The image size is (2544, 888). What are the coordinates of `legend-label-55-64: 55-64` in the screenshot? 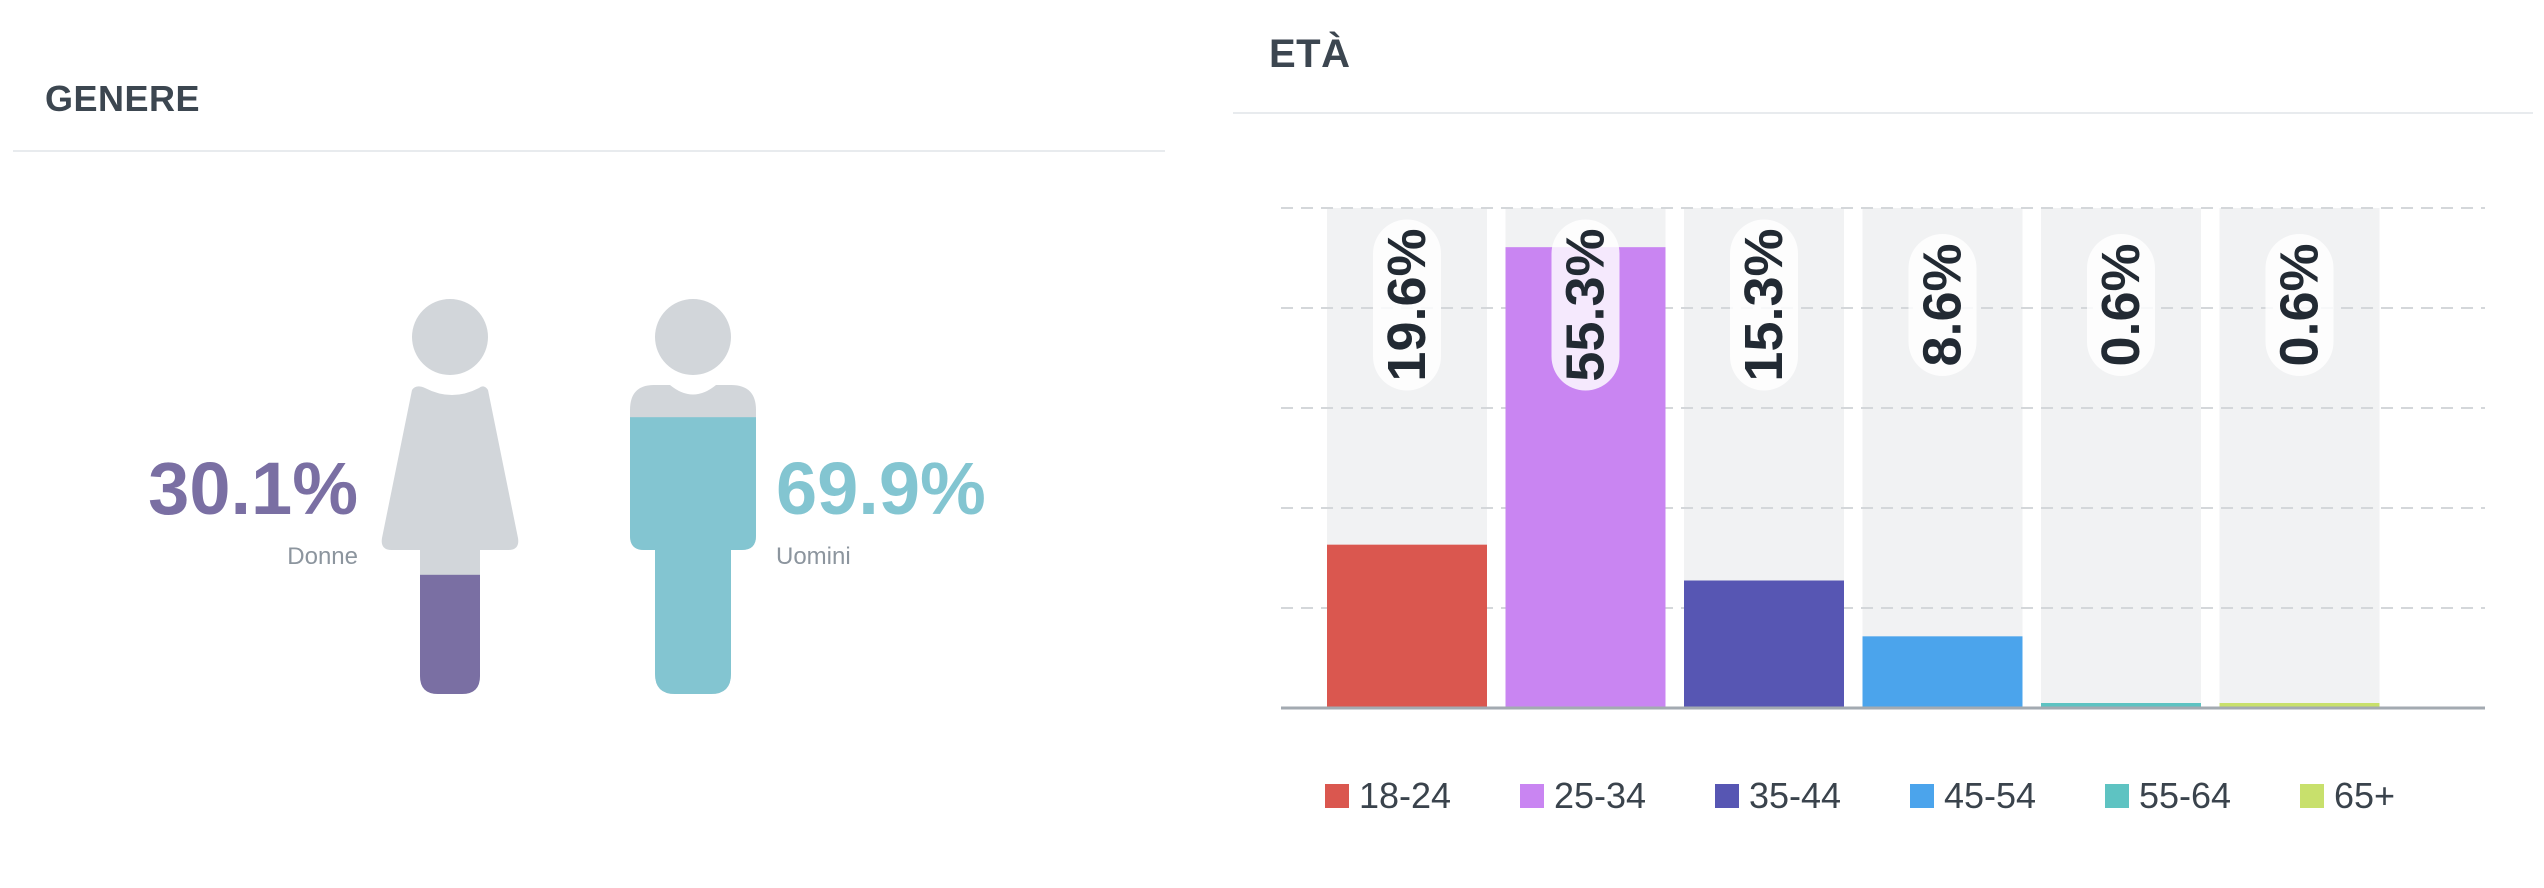 It's located at (2185, 795).